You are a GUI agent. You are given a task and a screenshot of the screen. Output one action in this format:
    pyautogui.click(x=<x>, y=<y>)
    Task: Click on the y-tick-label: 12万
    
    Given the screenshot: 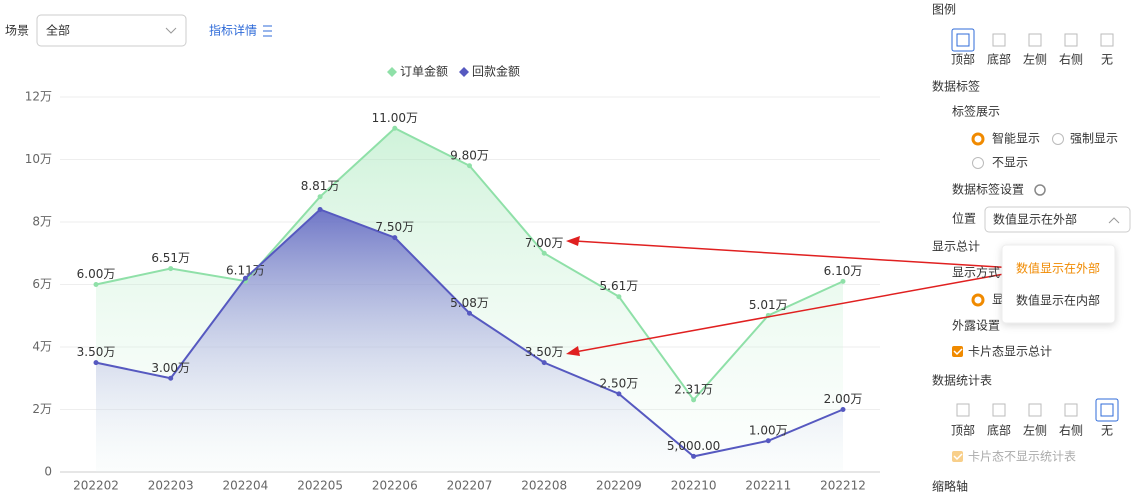 What is the action you would take?
    pyautogui.click(x=38, y=97)
    